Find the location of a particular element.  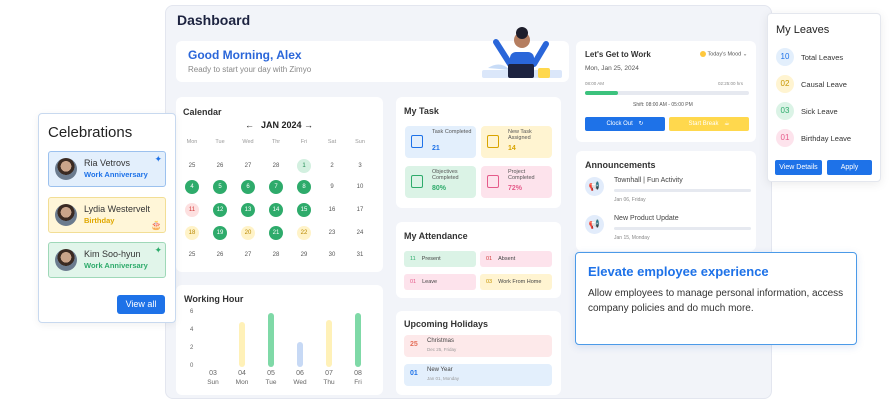

prev-month-button: ← is located at coordinates (249, 125).